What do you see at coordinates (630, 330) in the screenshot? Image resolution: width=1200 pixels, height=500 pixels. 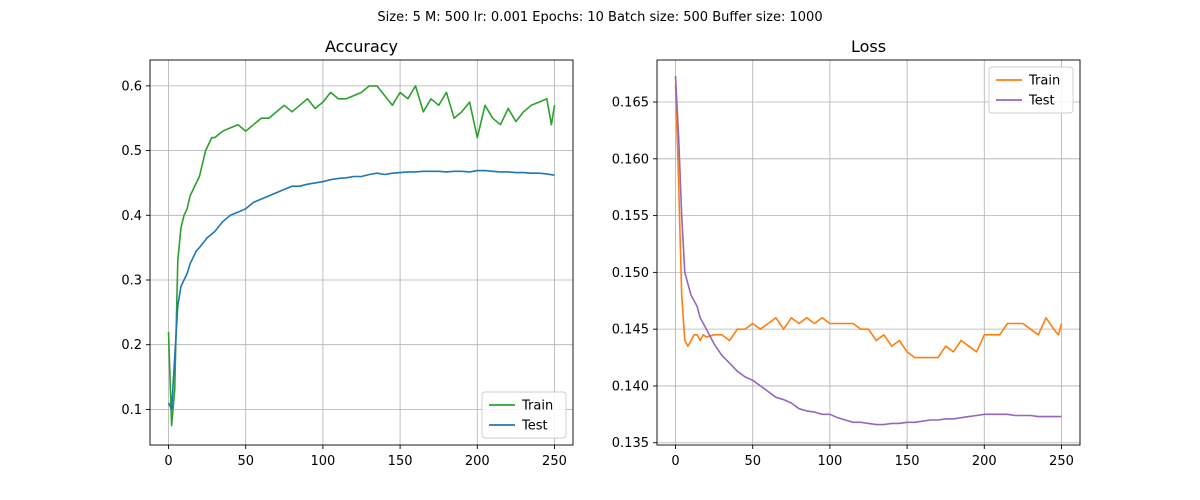 I see `y-tick-label: 0.145` at bounding box center [630, 330].